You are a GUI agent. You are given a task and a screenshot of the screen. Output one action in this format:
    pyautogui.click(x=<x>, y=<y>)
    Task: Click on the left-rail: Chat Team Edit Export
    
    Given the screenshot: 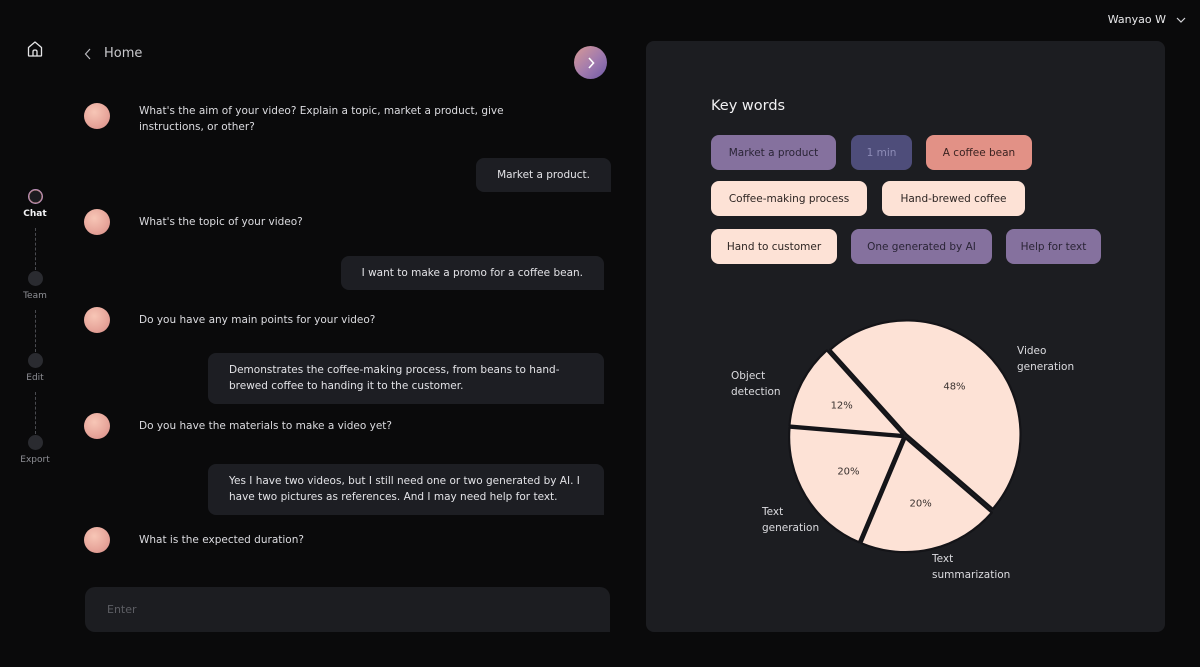 What is the action you would take?
    pyautogui.click(x=35, y=333)
    